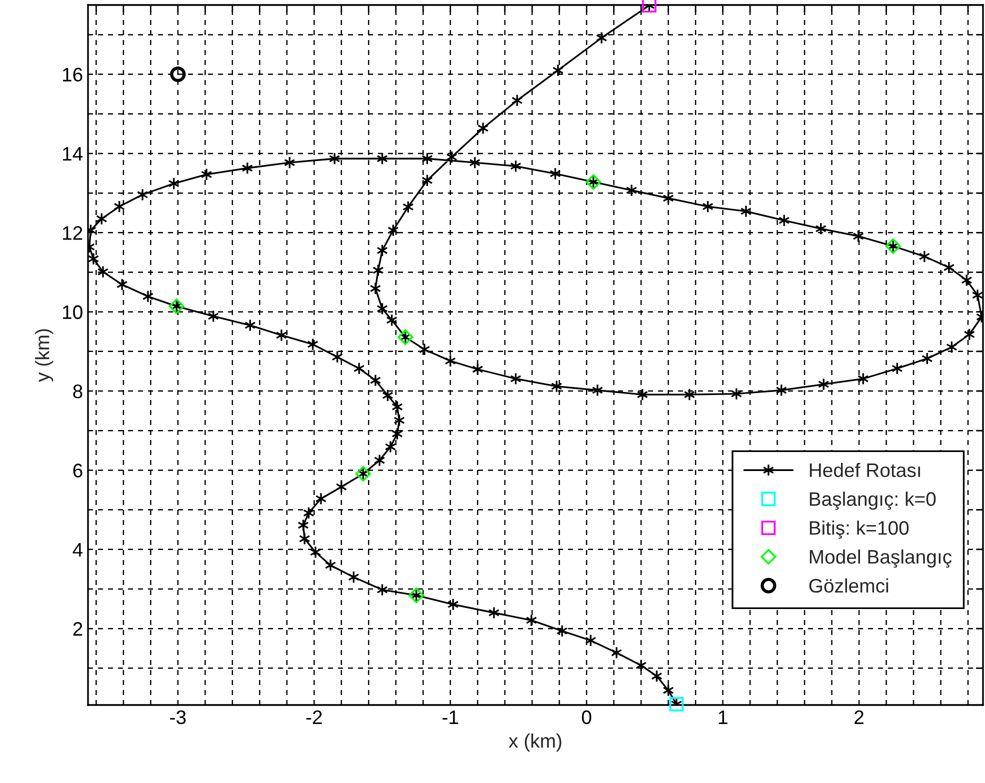 The image size is (985, 783). Describe the element at coordinates (723, 717) in the screenshot. I see `x-tick-label: 1` at that location.